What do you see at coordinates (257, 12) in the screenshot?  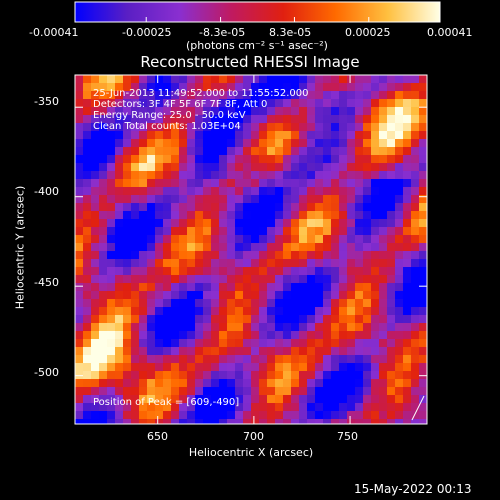 I see `colorbar` at bounding box center [257, 12].